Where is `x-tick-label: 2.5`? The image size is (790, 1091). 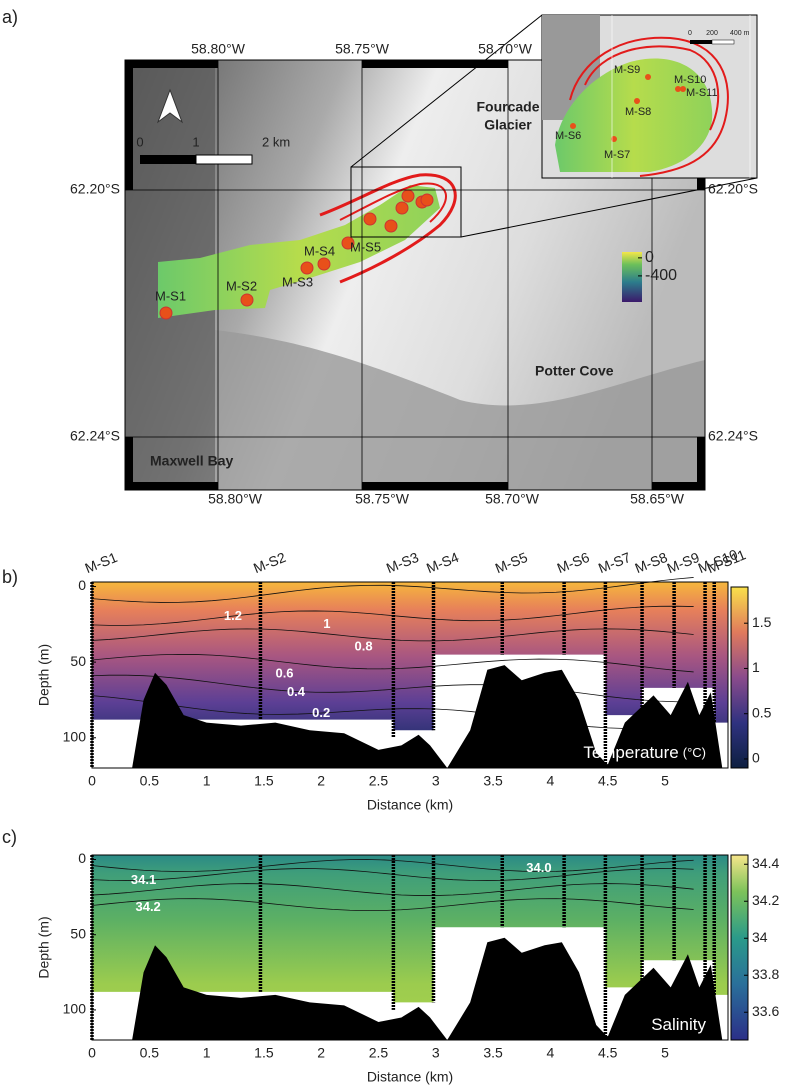 x-tick-label: 2.5 is located at coordinates (379, 1053).